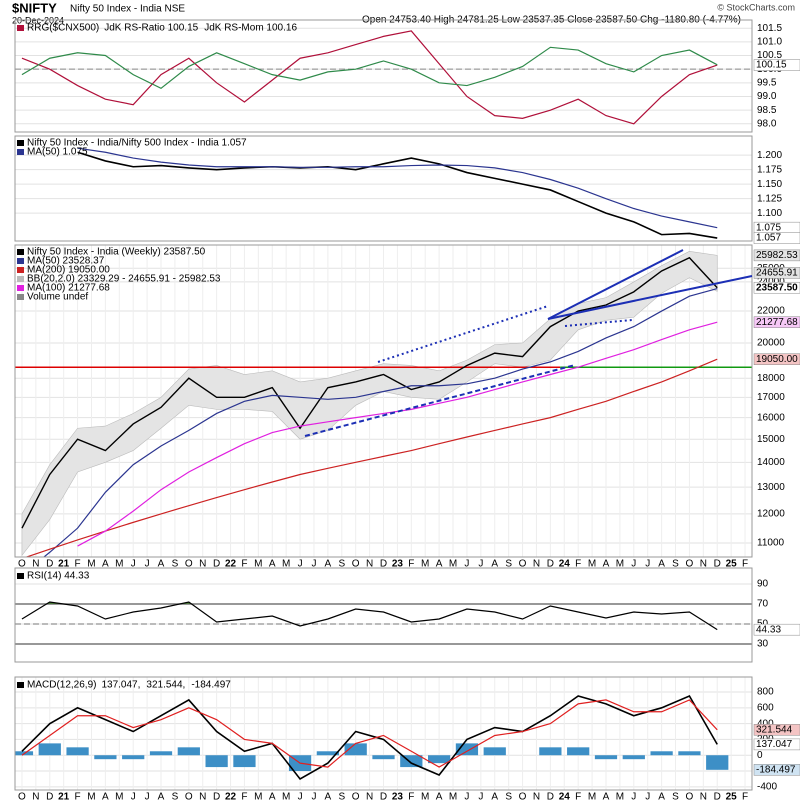 This screenshot has height=805, width=800. What do you see at coordinates (768, 629) in the screenshot?
I see `value-tag-label: 44.33` at bounding box center [768, 629].